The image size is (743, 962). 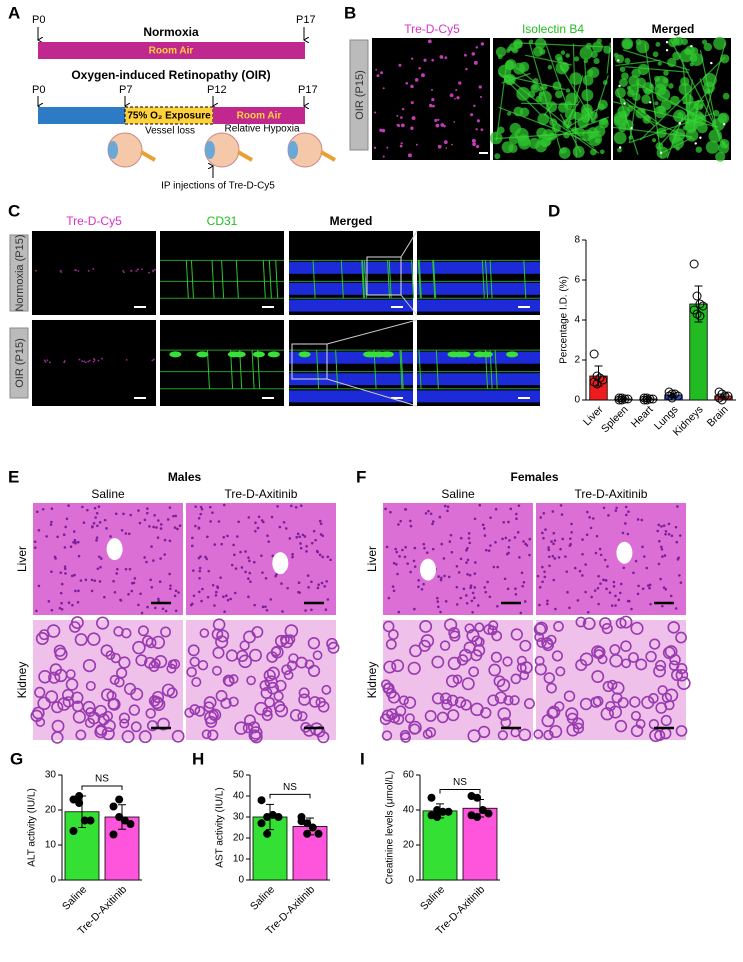 I want to click on oir-title: Oxygen-induced Retinopathy (OIR), so click(x=170, y=75).